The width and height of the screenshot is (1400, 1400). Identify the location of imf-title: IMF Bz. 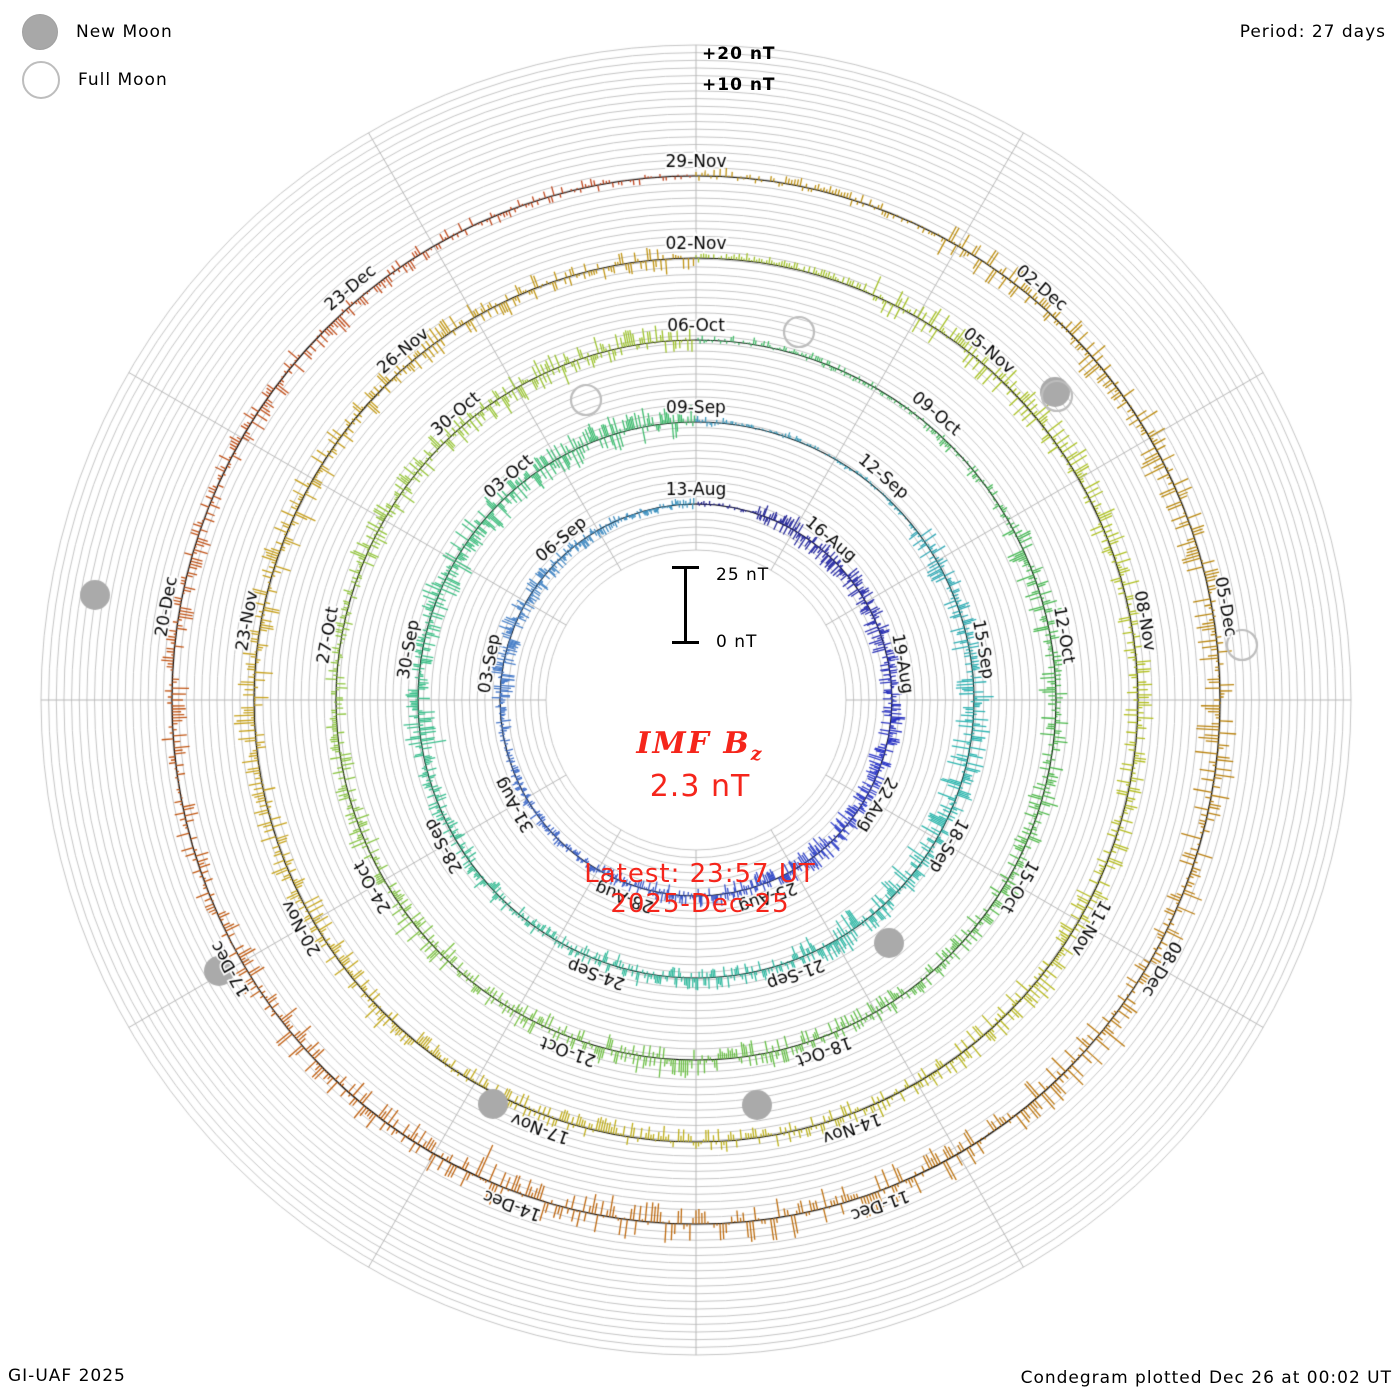
(700, 745).